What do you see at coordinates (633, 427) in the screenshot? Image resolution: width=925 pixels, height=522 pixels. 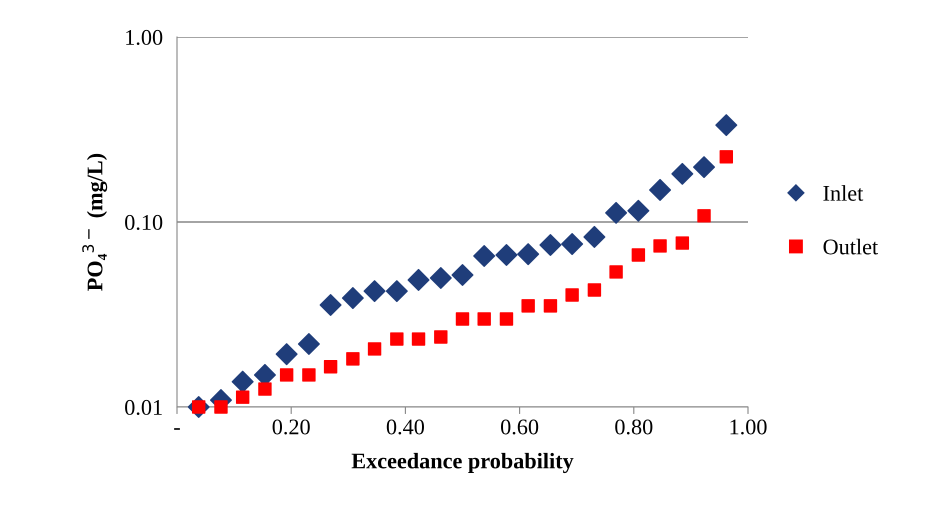 I see `x-tick-label: 0.80` at bounding box center [633, 427].